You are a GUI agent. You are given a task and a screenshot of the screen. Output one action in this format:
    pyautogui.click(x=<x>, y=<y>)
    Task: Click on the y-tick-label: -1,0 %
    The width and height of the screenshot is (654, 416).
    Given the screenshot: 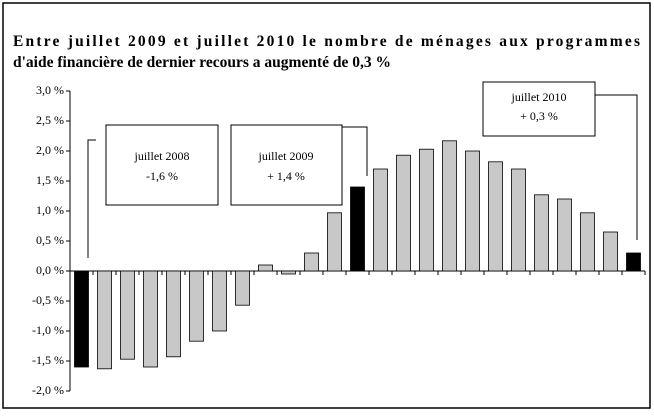 What is the action you would take?
    pyautogui.click(x=48, y=330)
    